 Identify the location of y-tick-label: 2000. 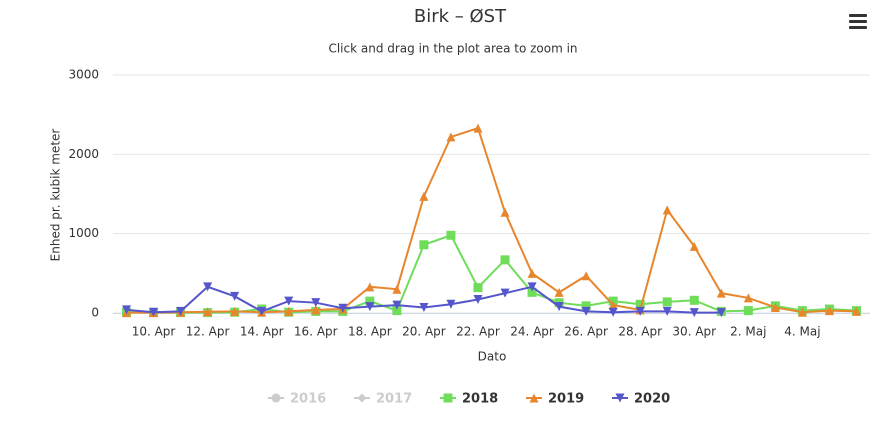
(83, 154).